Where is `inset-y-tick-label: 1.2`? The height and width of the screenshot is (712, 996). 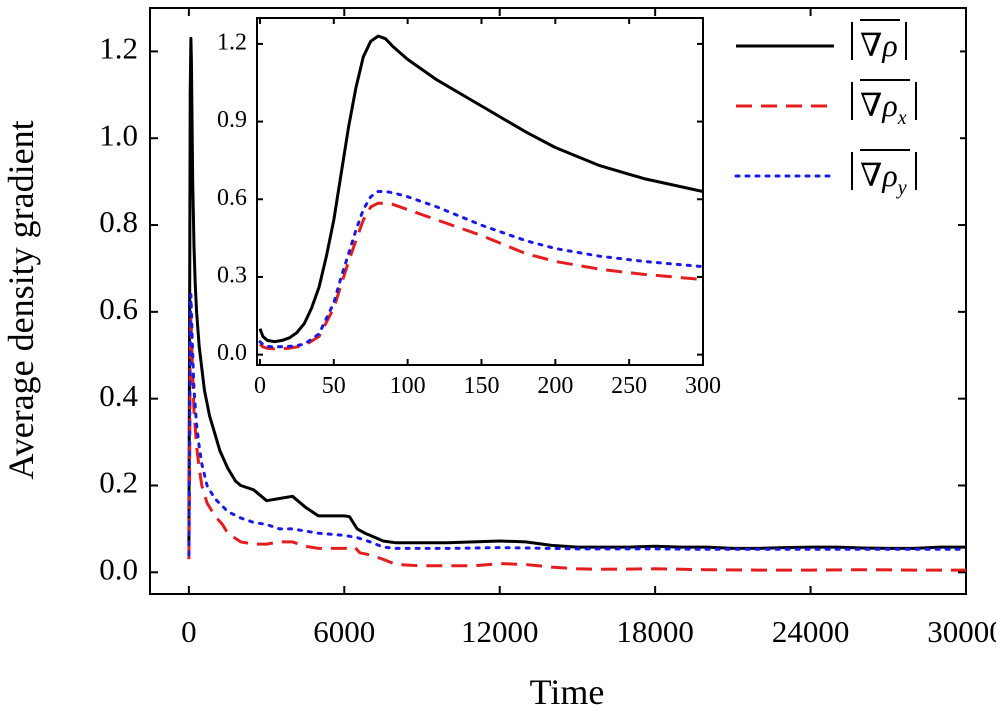
inset-y-tick-label: 1.2 is located at coordinates (232, 42).